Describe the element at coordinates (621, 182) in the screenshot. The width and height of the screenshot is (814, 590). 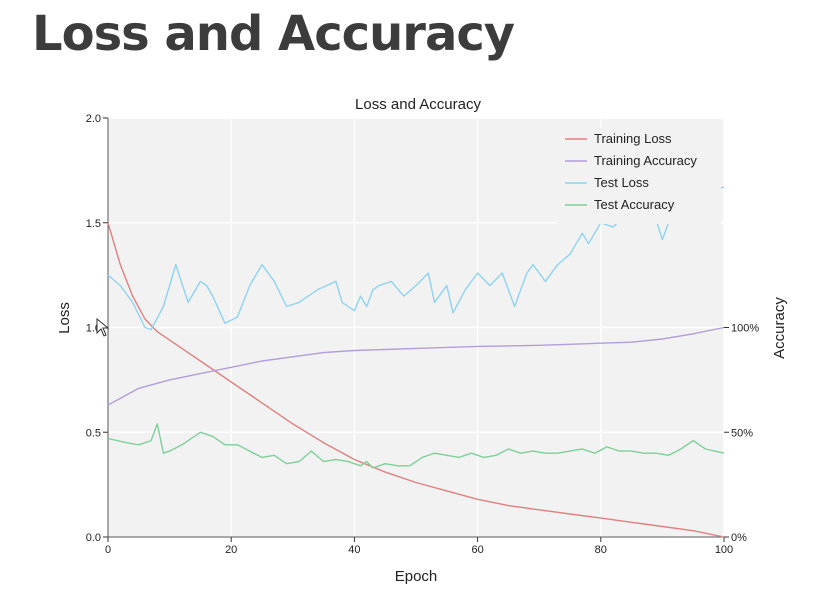
I see `legend-entry: Test Loss` at that location.